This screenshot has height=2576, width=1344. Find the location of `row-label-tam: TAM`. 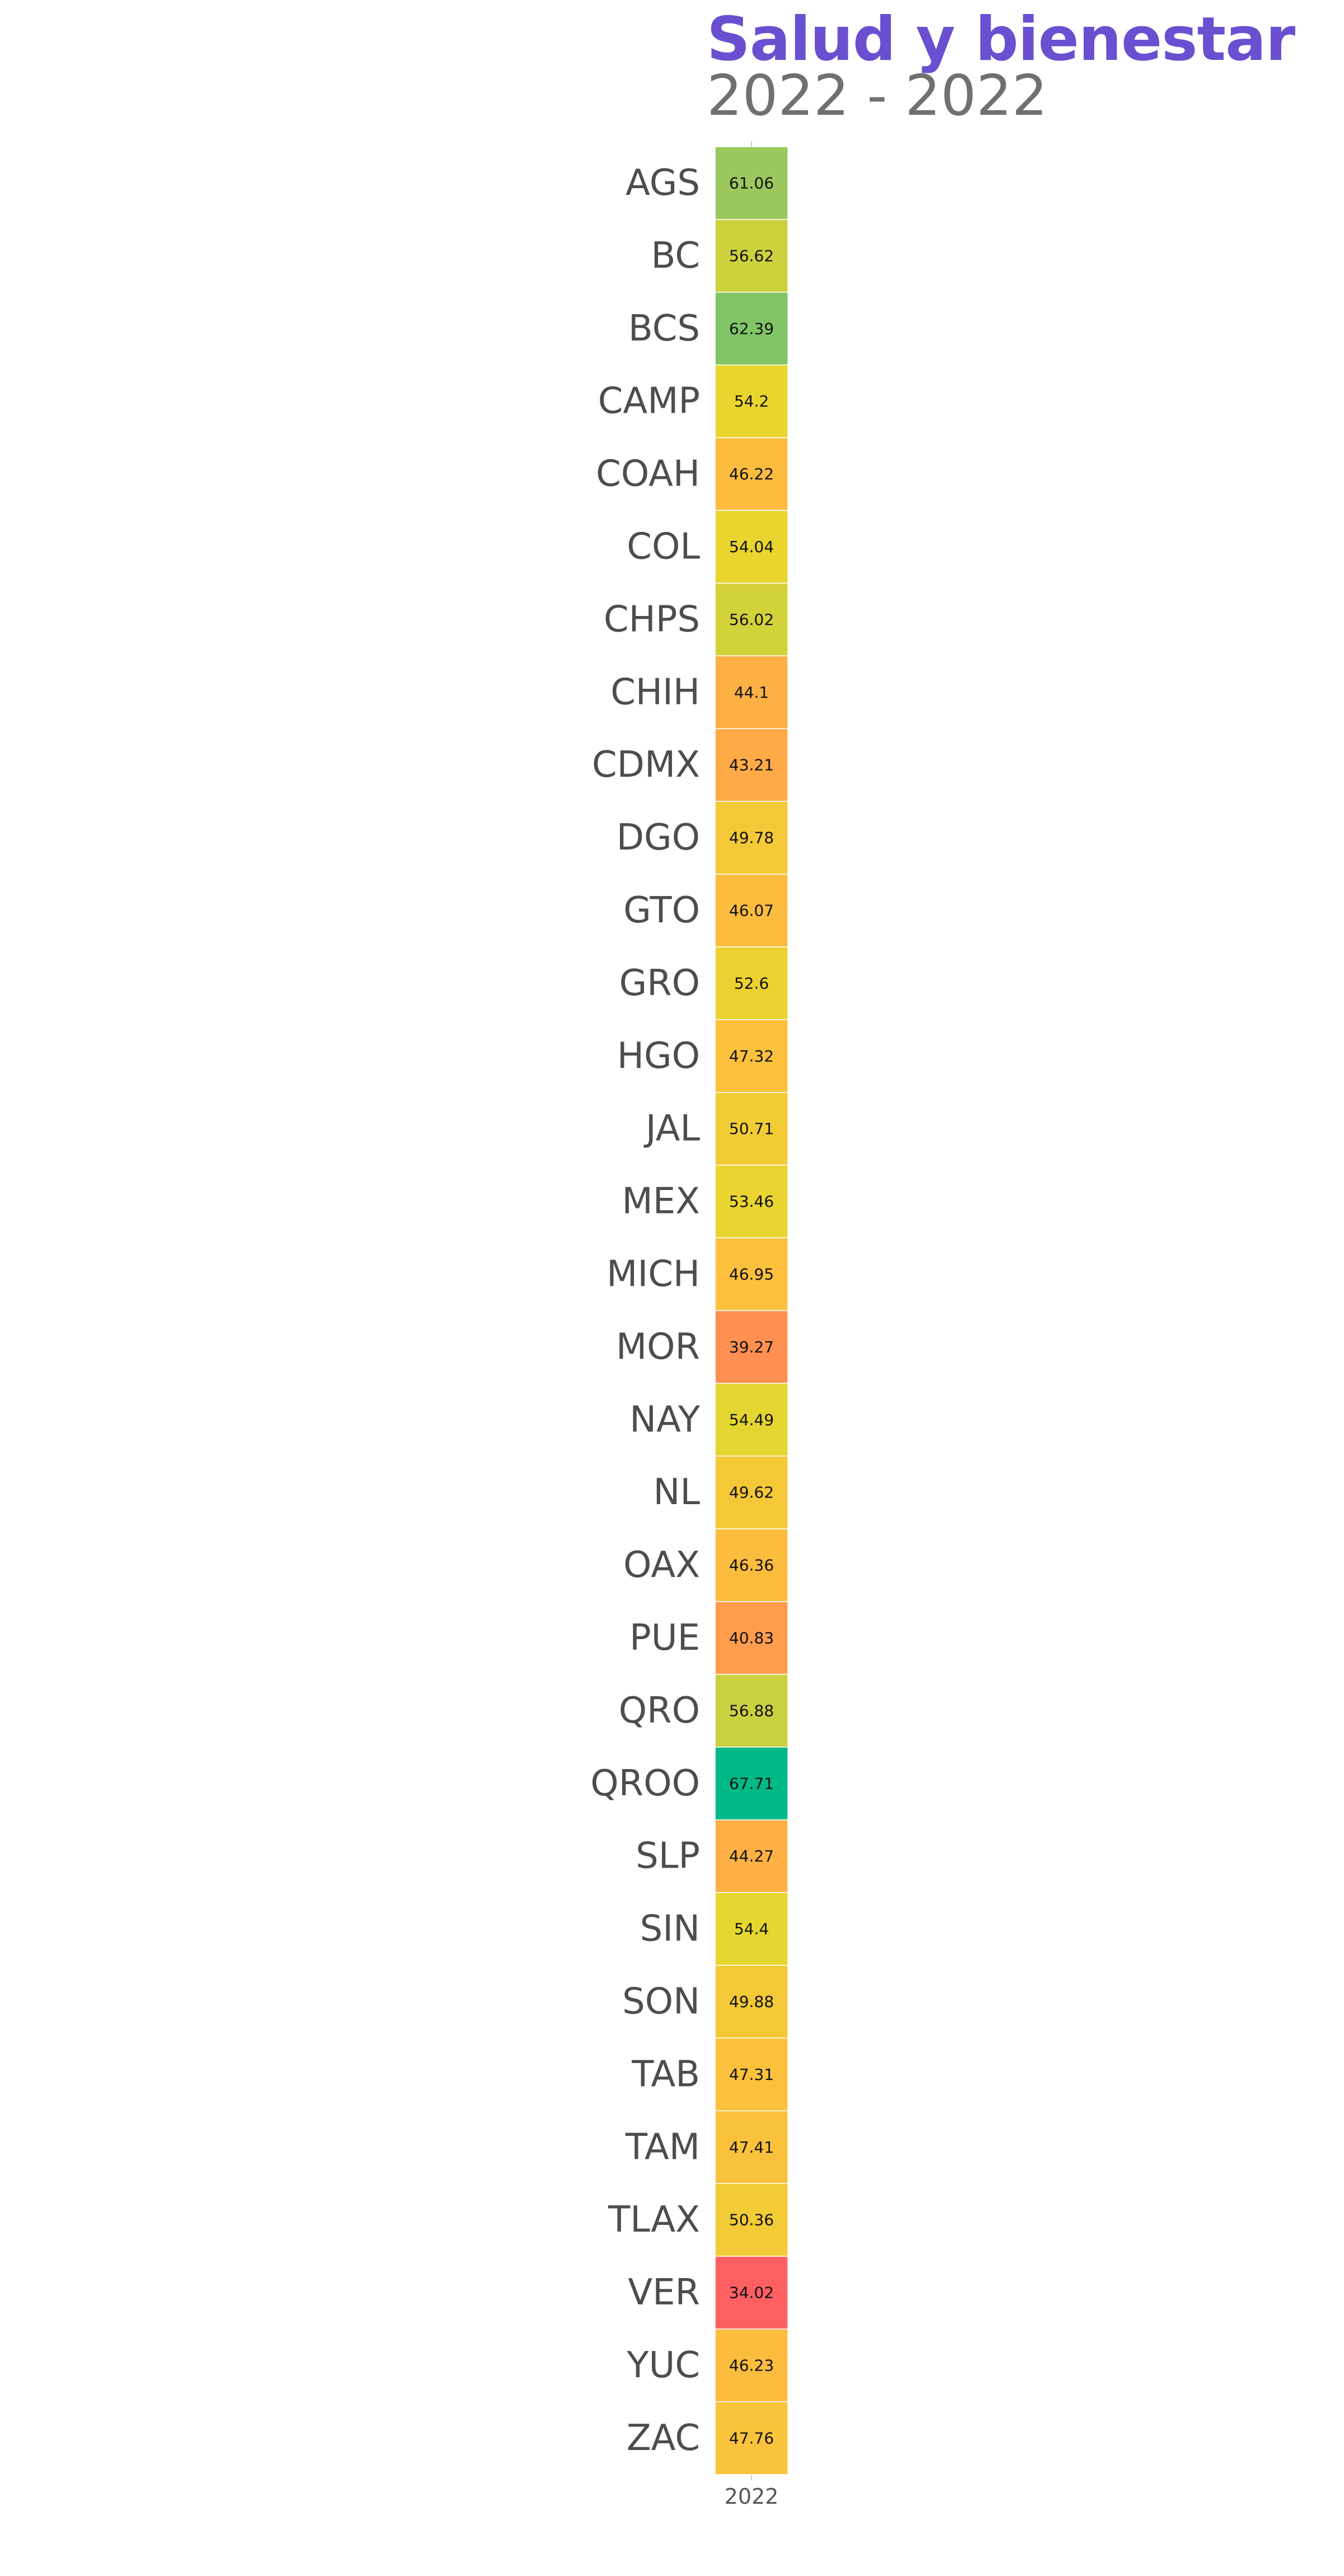

row-label-tam: TAM is located at coordinates (663, 2147).